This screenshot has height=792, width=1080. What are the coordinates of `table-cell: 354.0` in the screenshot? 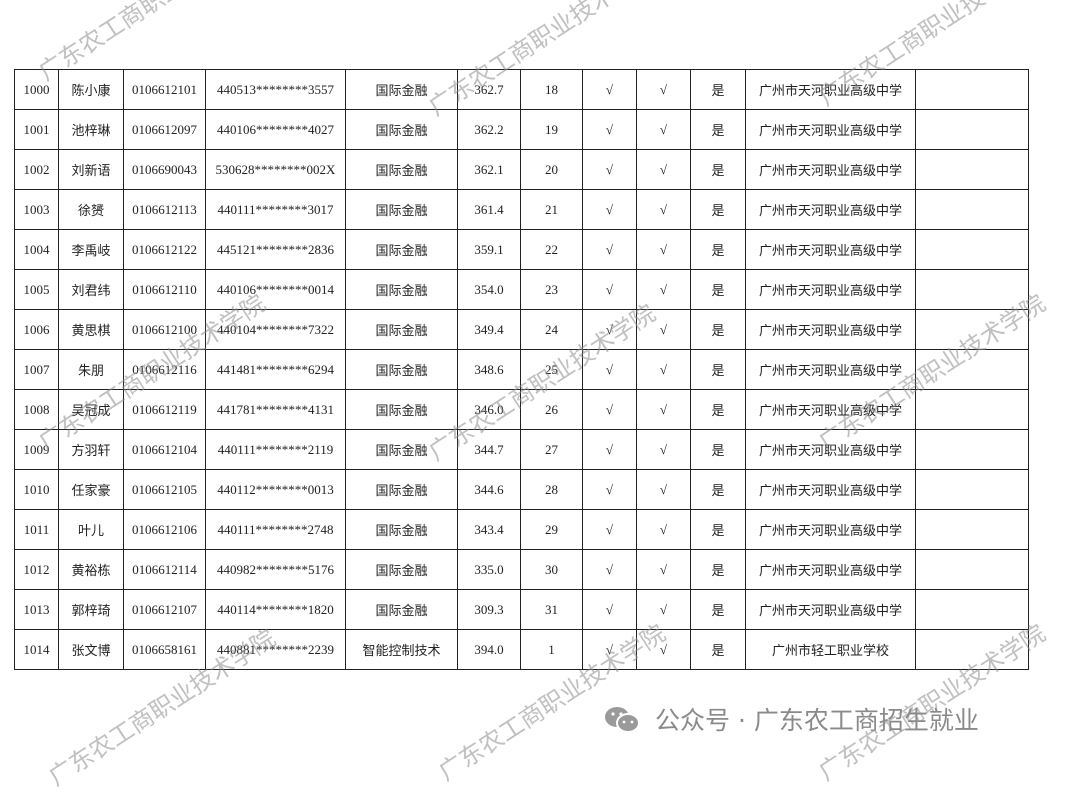 It's located at (489, 289).